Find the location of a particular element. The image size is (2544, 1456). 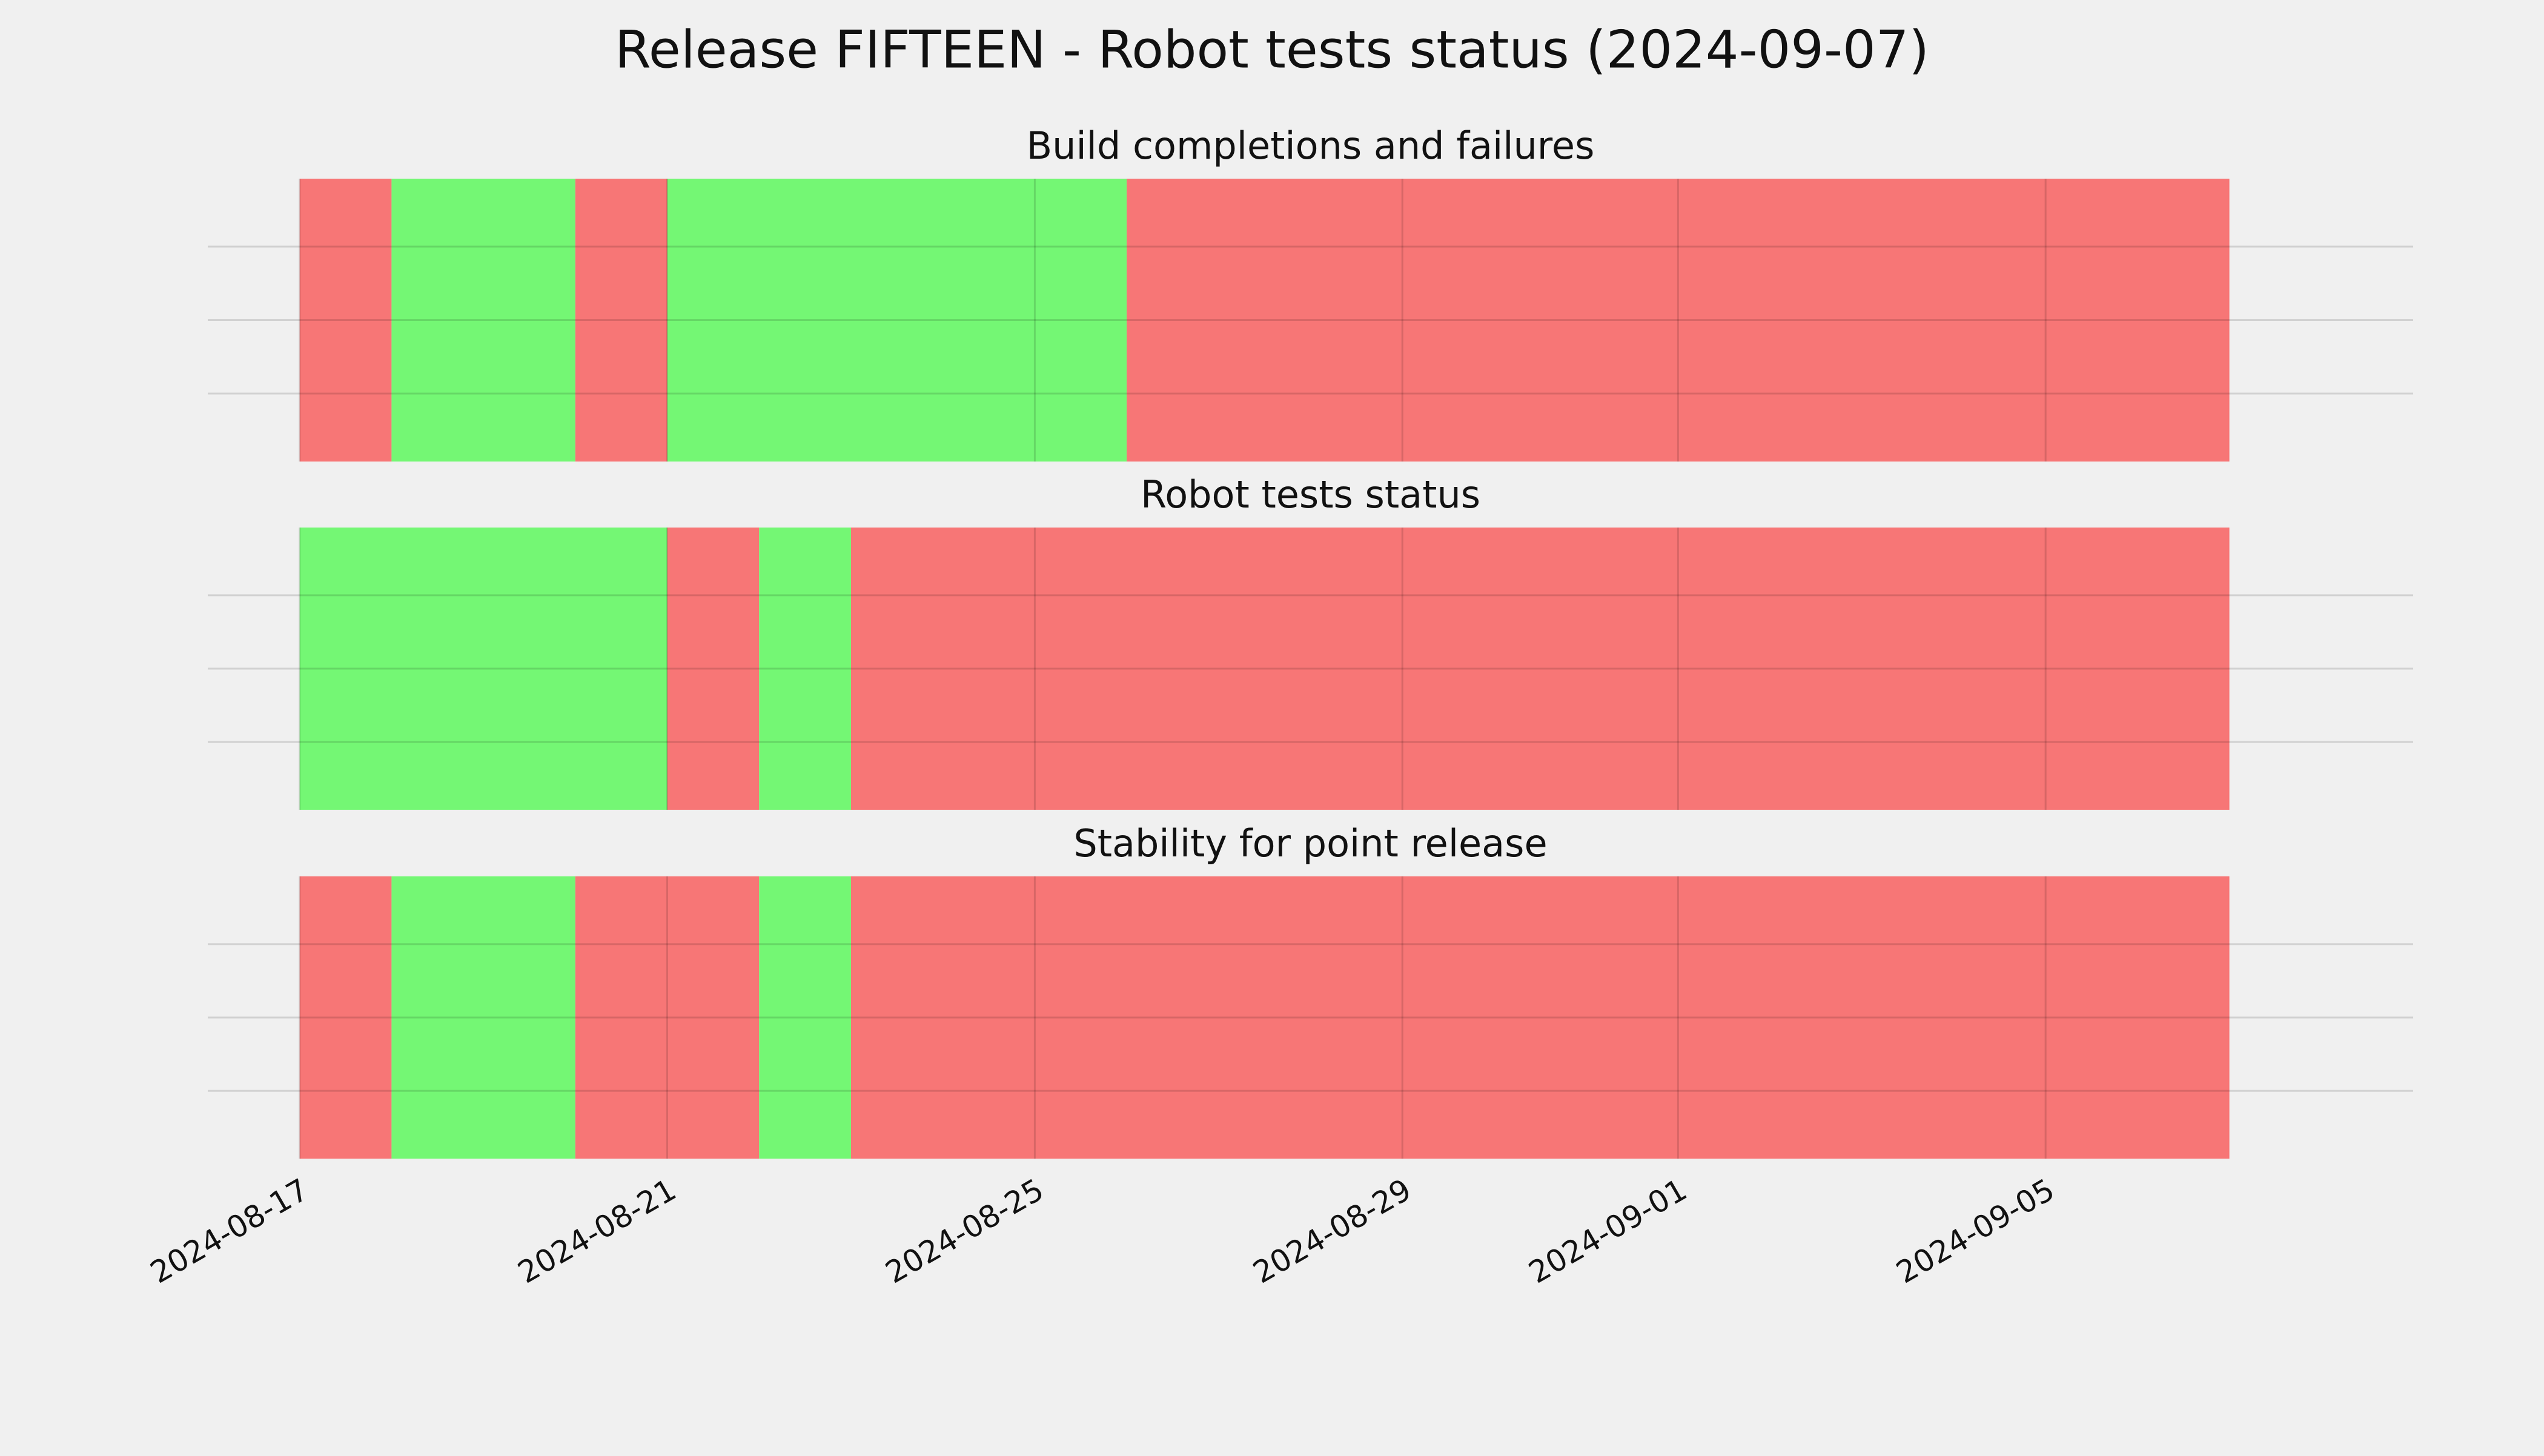

subplot-title: Stability for point release is located at coordinates (1310, 843).